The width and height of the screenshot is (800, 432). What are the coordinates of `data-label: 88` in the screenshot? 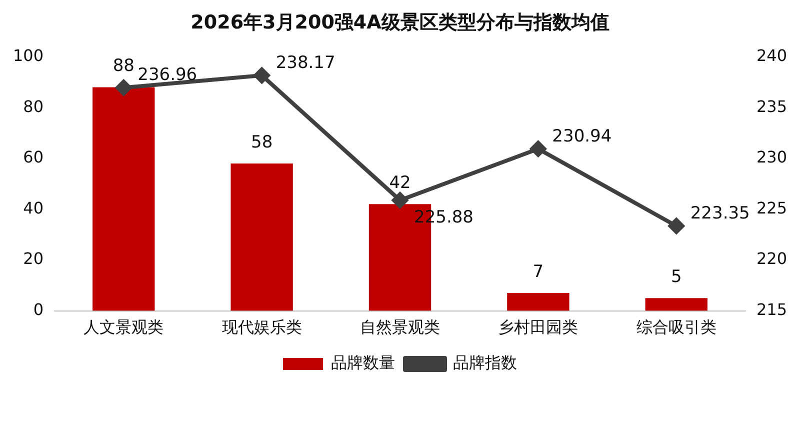 It's located at (123, 66).